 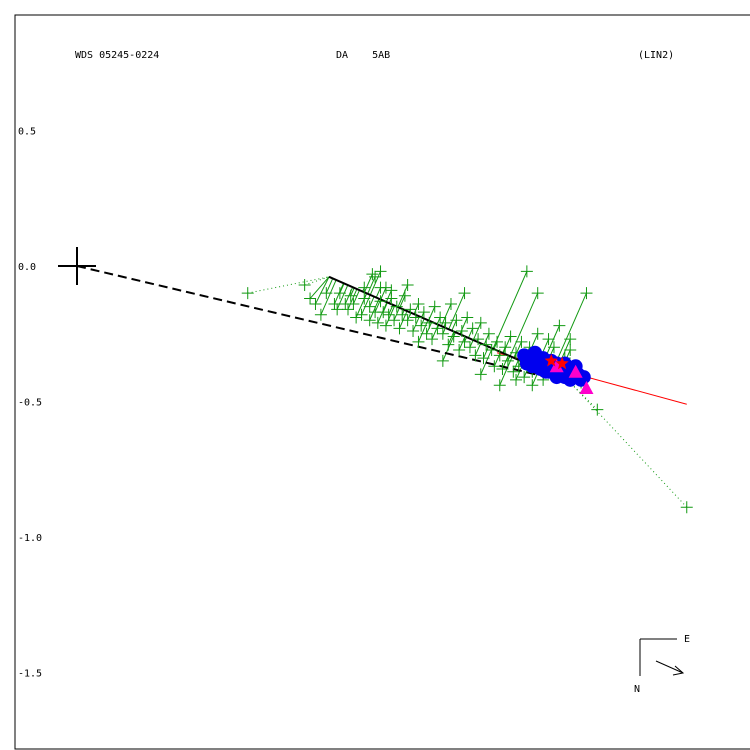 What do you see at coordinates (678, 670) in the screenshot?
I see `motion-arrow-head-icon` at bounding box center [678, 670].